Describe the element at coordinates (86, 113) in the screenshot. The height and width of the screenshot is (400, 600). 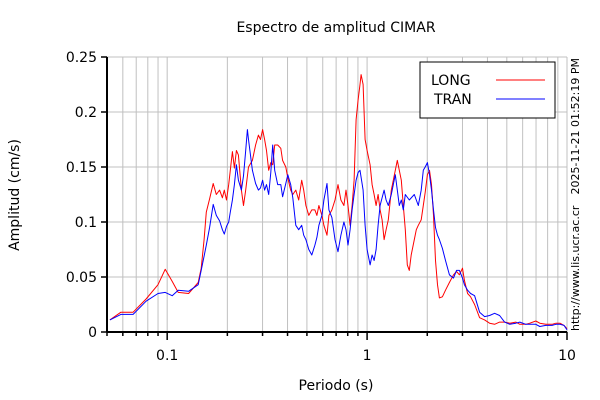
I see `y-tick-label: 0.2` at that location.